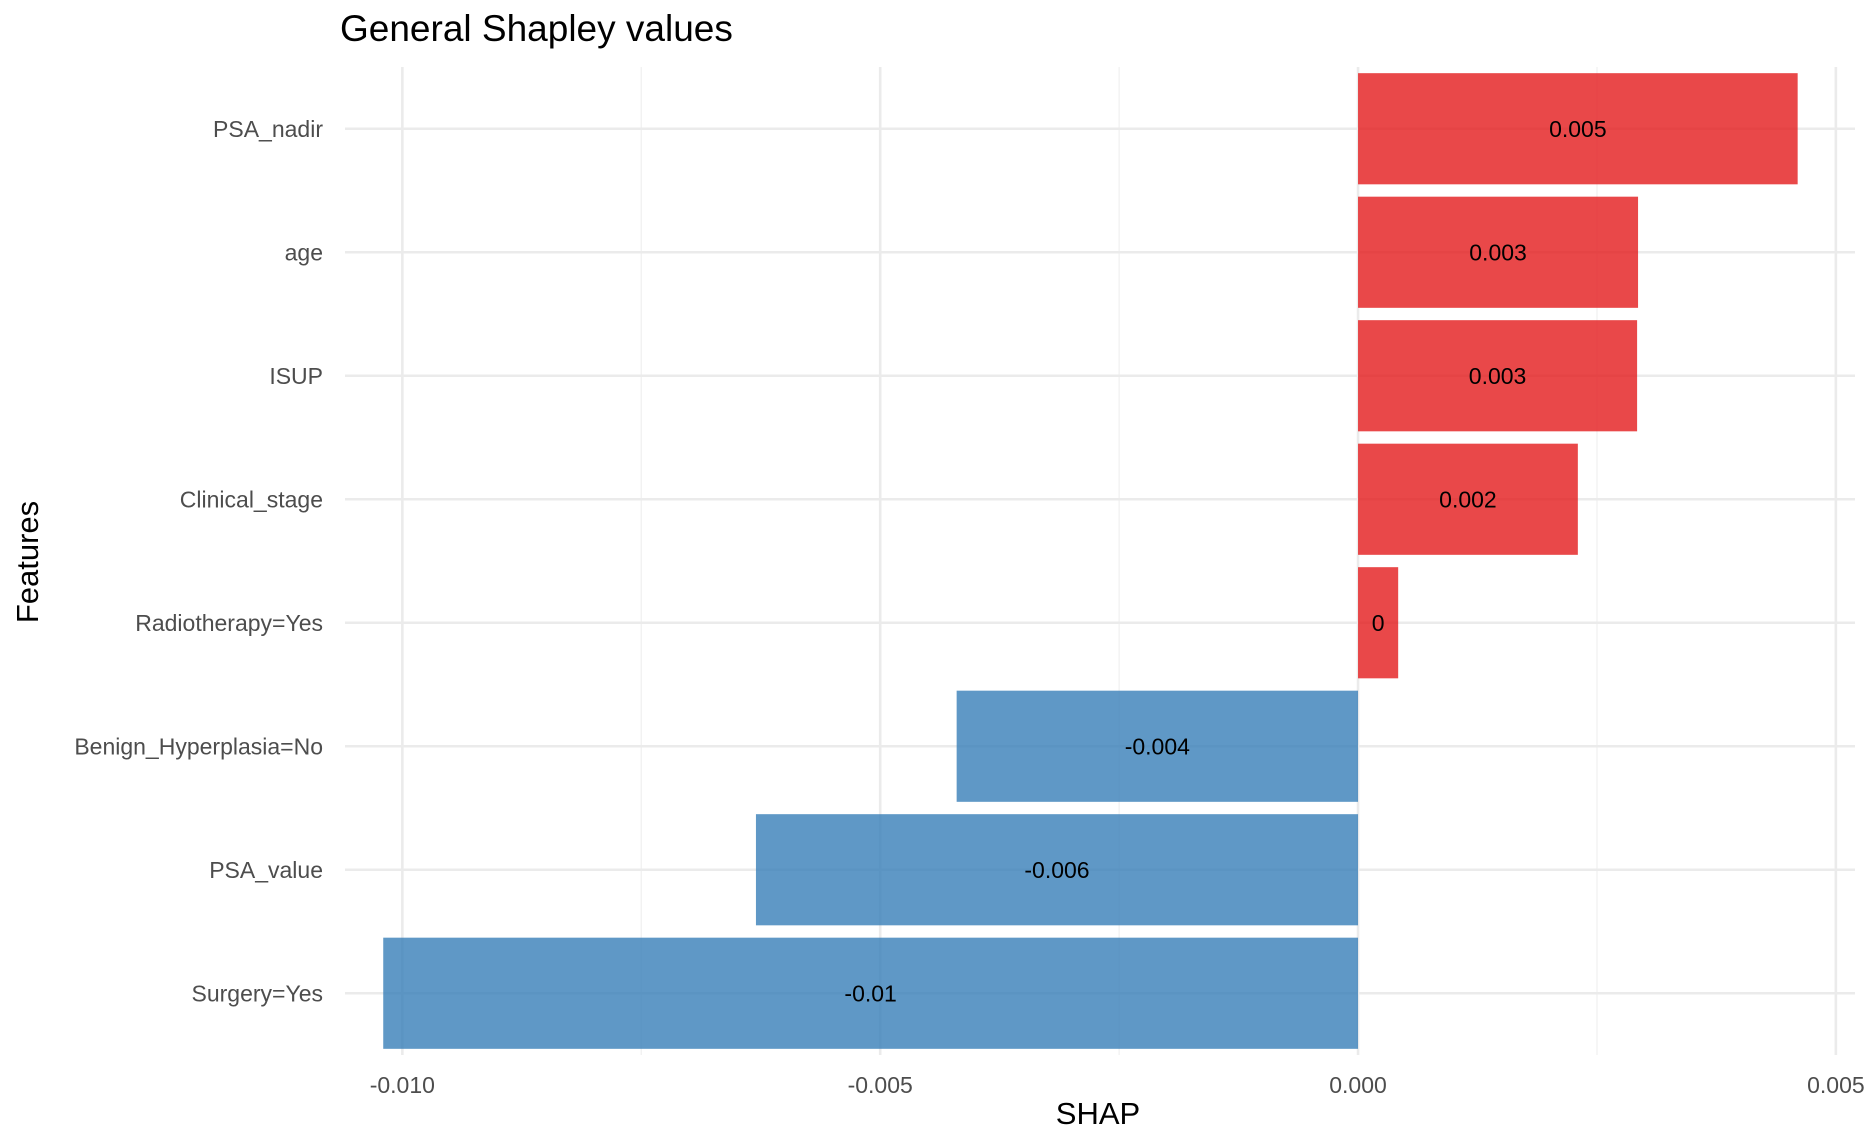  I want to click on bar-benign-hyperplasia-no, so click(1157, 746).